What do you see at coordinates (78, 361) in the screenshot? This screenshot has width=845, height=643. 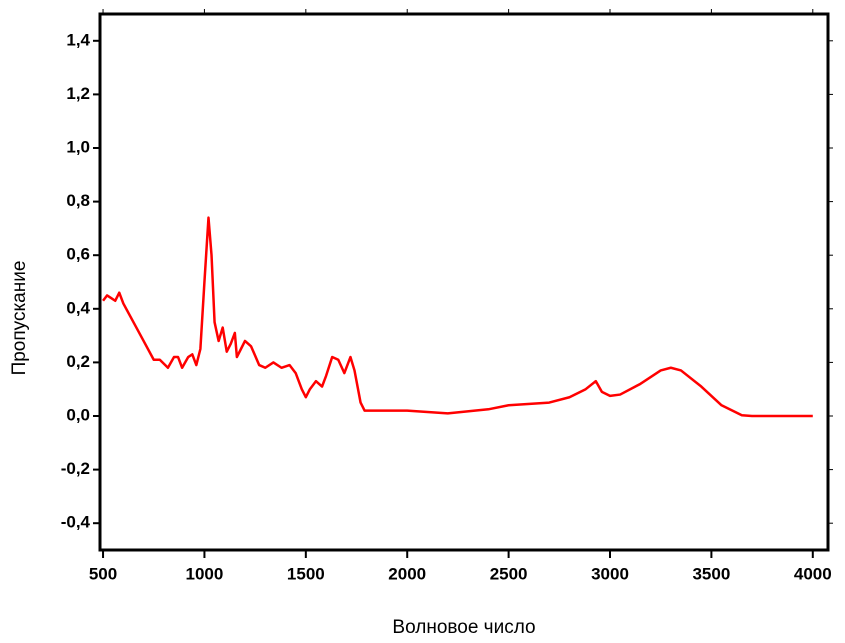 I see `y-tick-label: 0,2` at bounding box center [78, 361].